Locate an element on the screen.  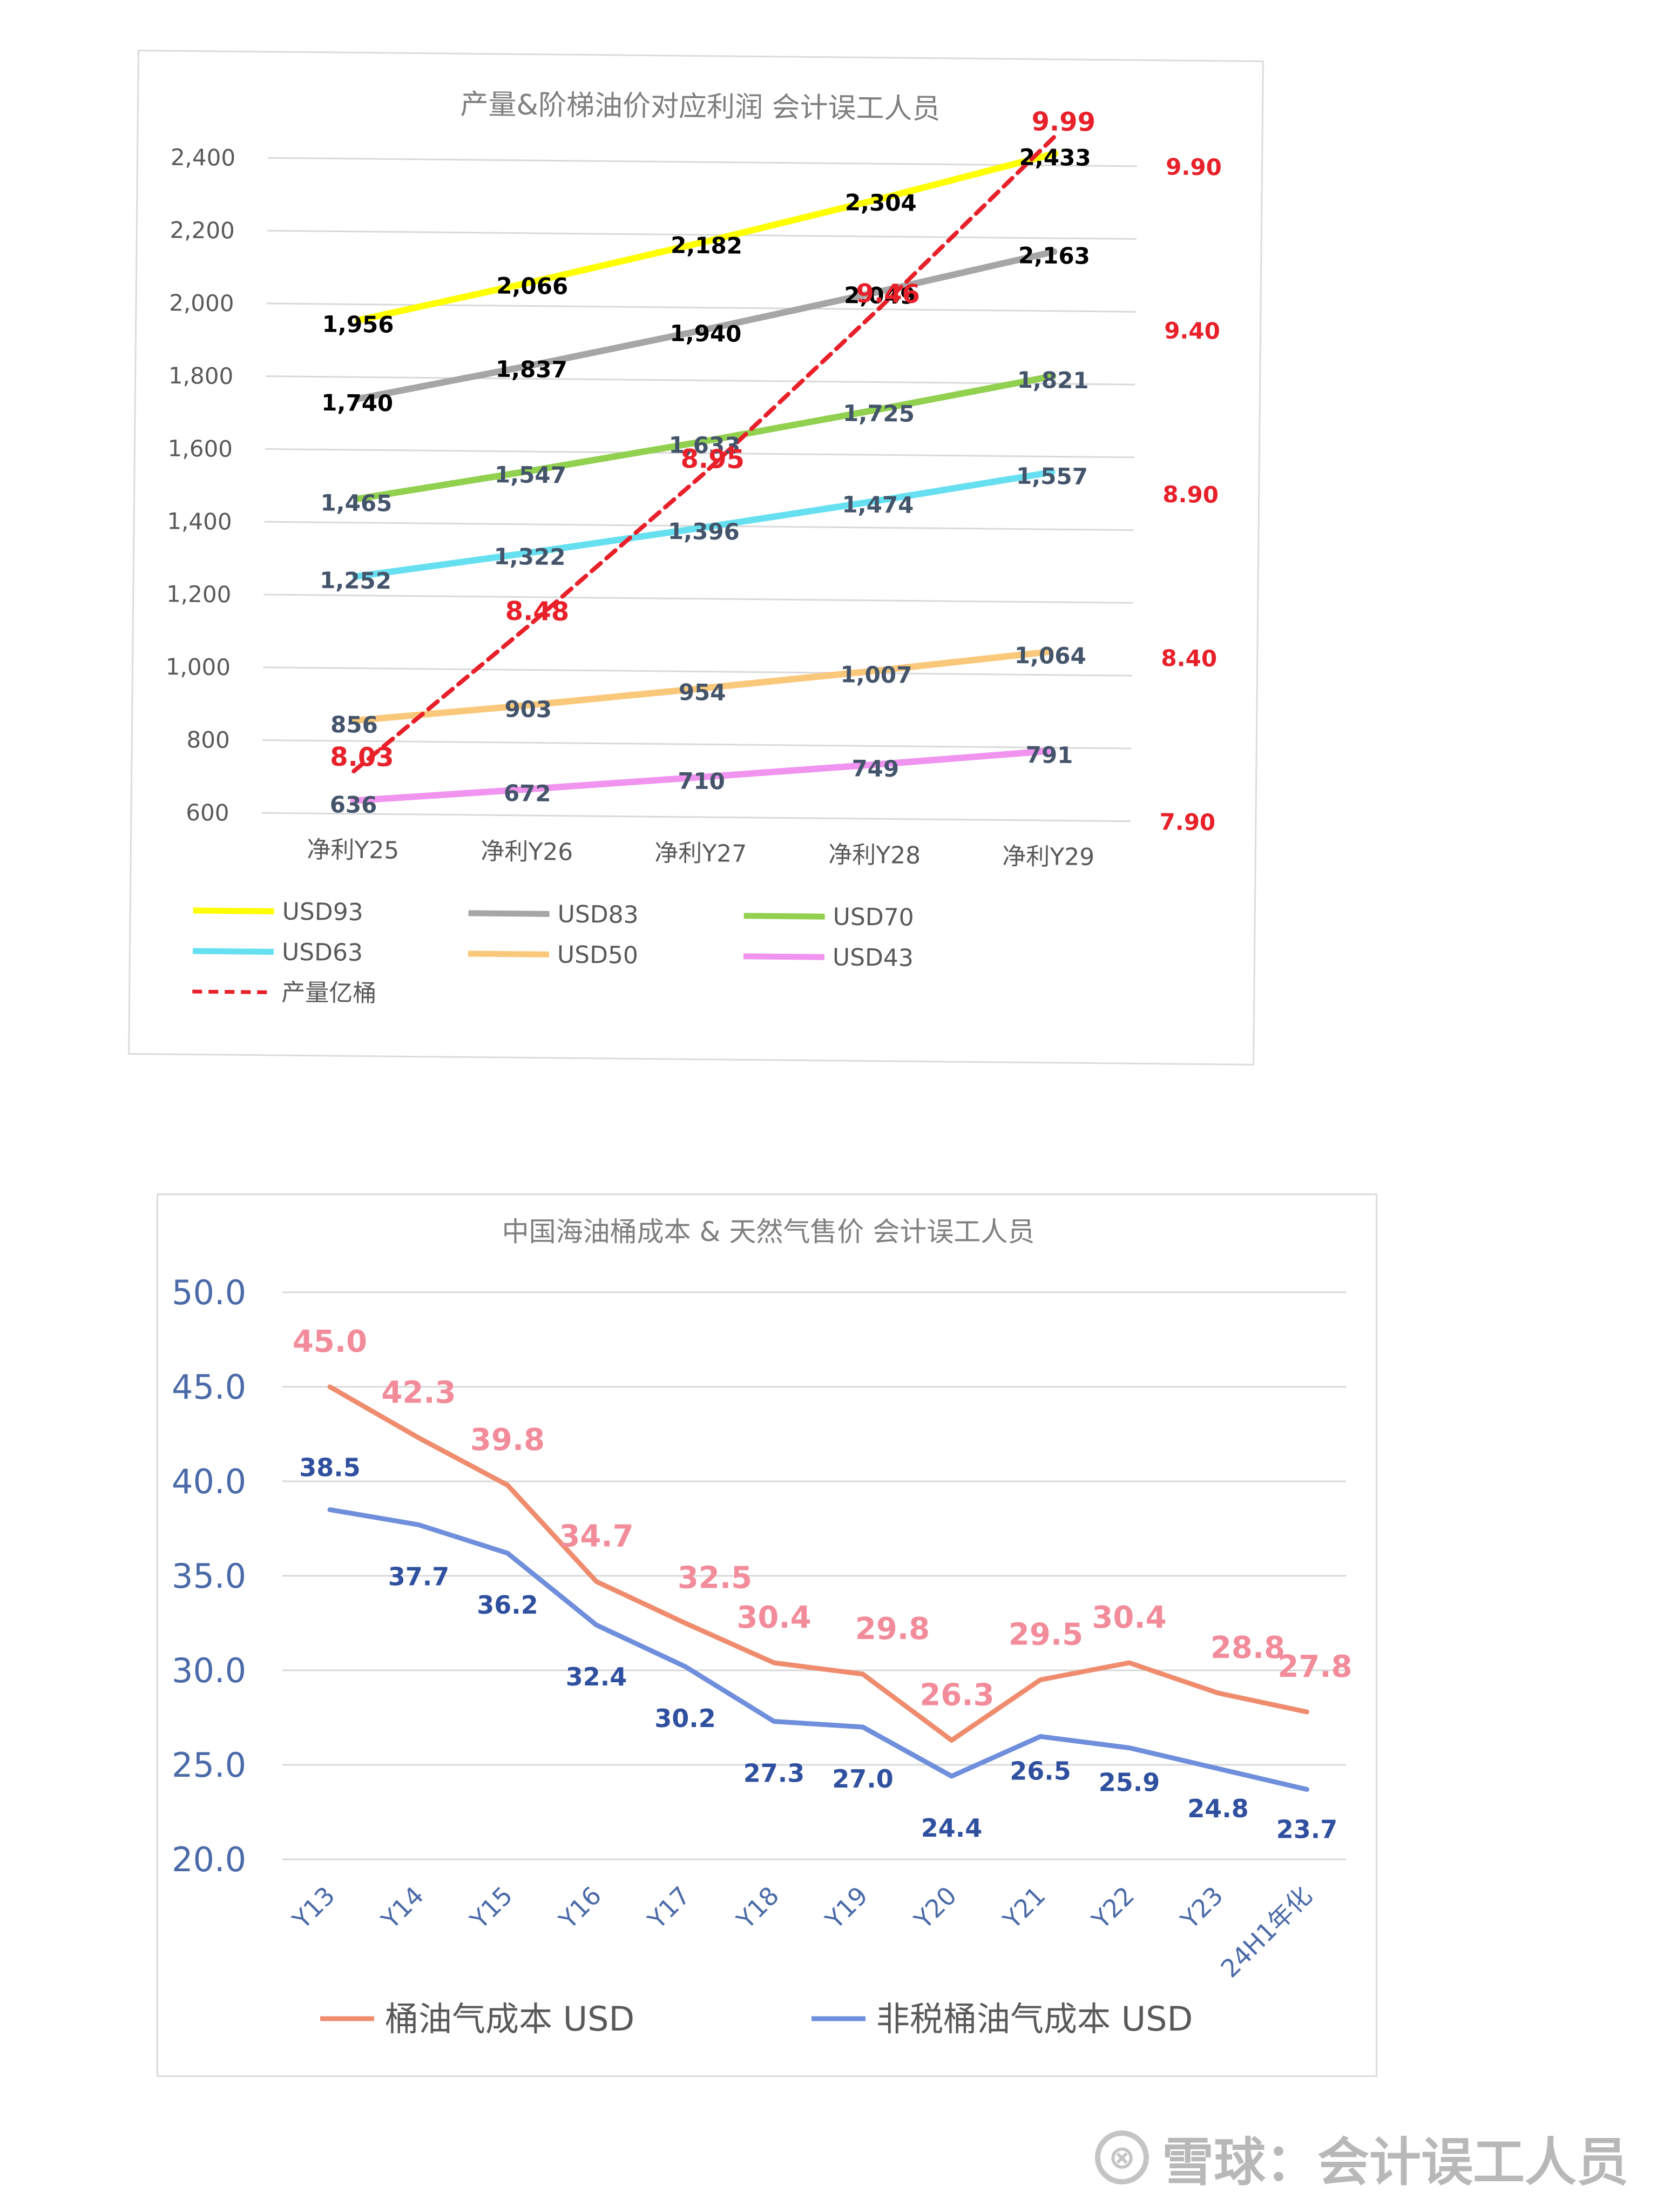
chart2-data-label: 29.8 is located at coordinates (893, 1629).